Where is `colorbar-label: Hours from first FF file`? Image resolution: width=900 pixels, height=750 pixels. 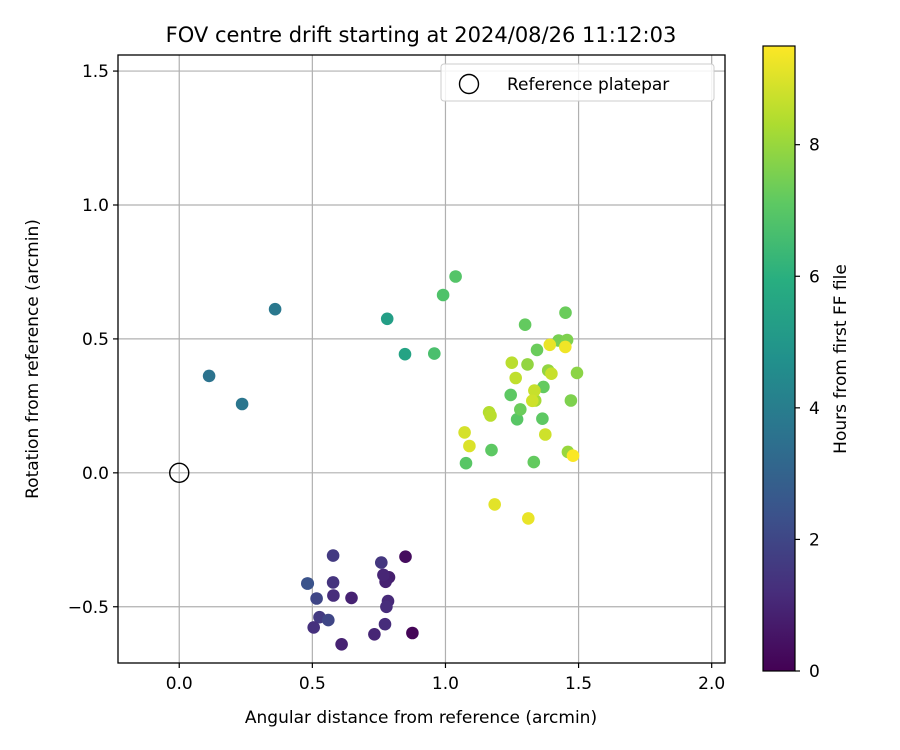 colorbar-label: Hours from first FF file is located at coordinates (841, 359).